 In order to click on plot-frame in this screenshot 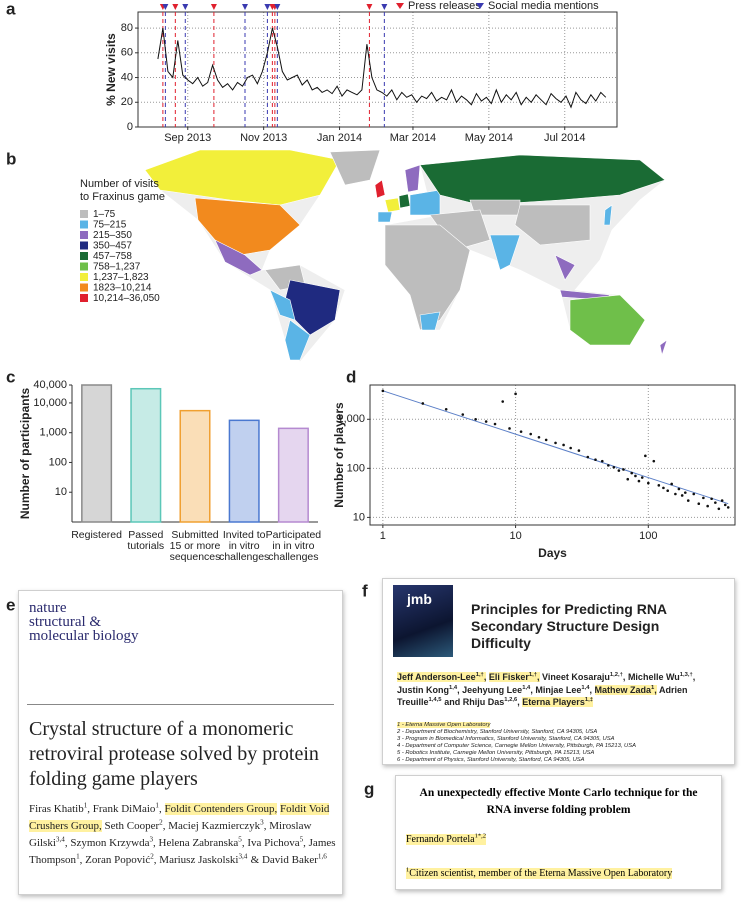, I will do `click(552, 455)`.